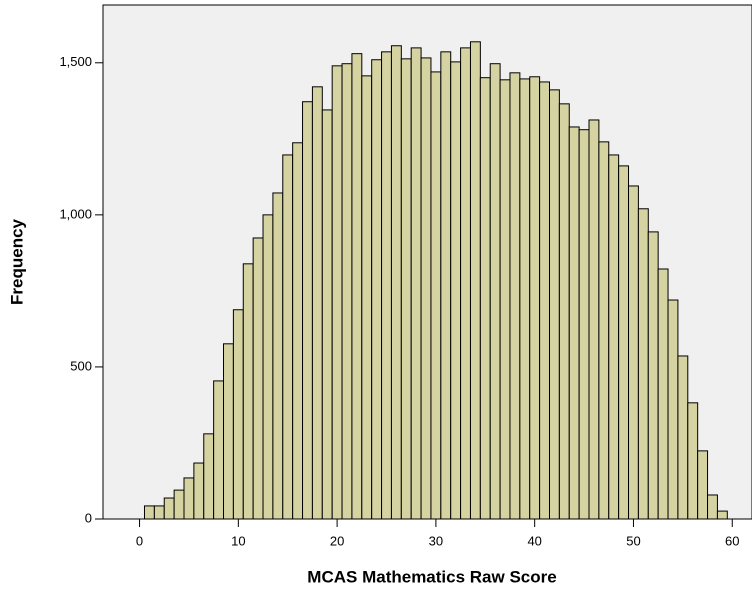  Describe the element at coordinates (436, 540) in the screenshot. I see `x-tick-label: 30` at that location.